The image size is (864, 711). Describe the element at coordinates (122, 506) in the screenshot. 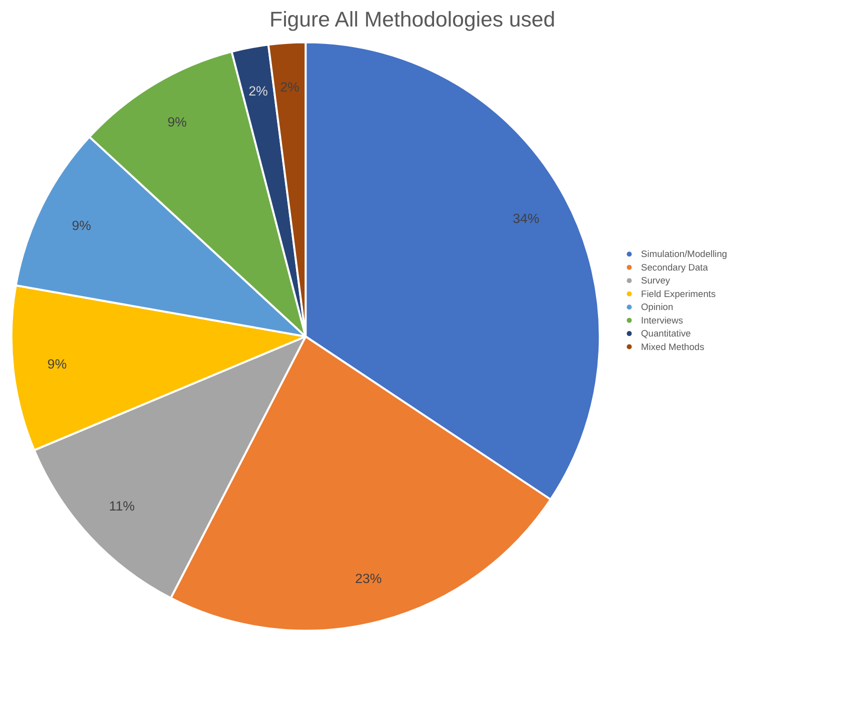

I see `data-label: 11%` at that location.